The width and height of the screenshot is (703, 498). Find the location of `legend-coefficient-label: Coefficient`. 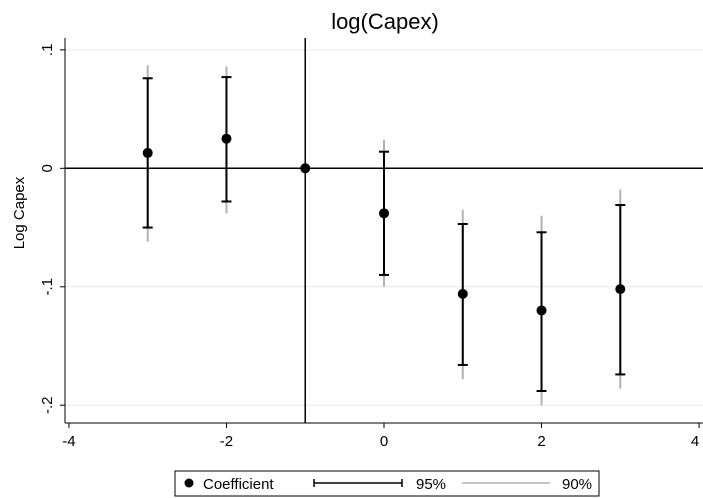

legend-coefficient-label: Coefficient is located at coordinates (238, 484).